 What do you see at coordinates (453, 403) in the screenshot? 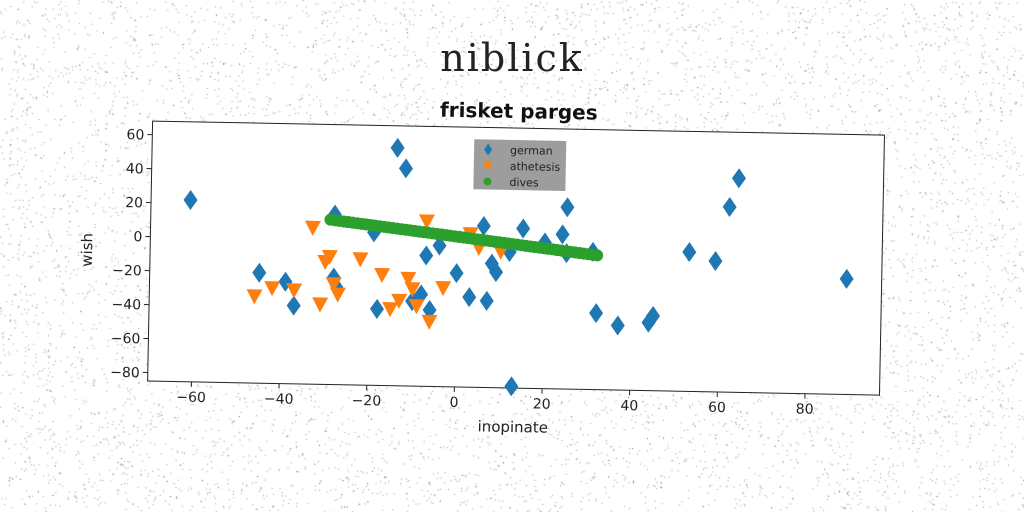
I see `x-tick-label: 0` at bounding box center [453, 403].